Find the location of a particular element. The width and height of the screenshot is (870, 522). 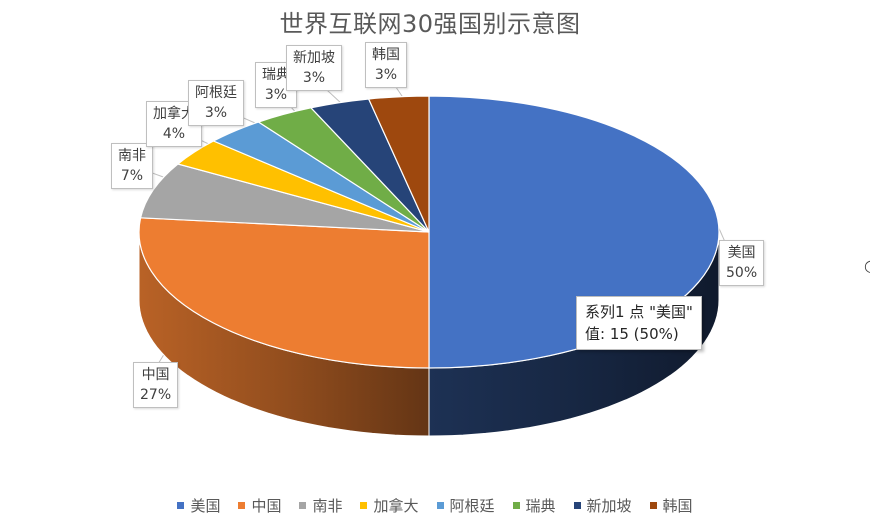

data-label-category: 阿根廷 is located at coordinates (216, 93).